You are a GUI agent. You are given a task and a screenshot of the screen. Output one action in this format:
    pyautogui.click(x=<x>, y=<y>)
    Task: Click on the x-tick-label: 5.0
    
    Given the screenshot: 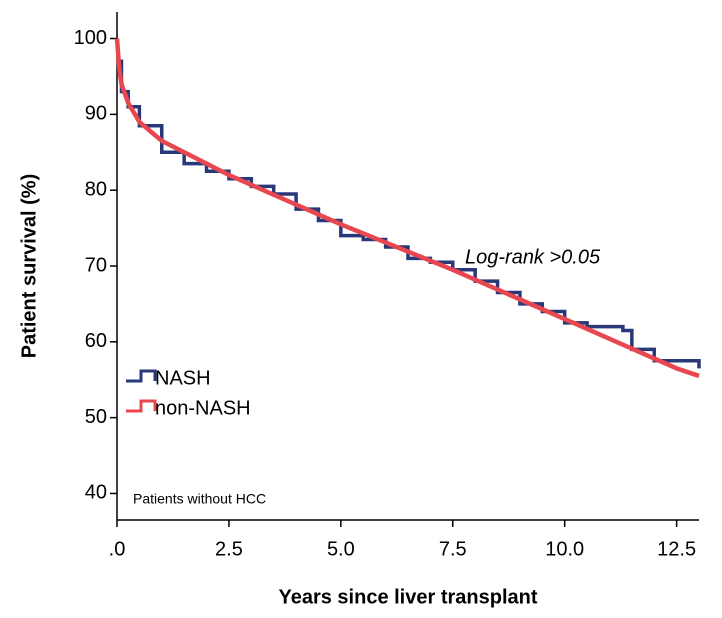 What is the action you would take?
    pyautogui.click(x=341, y=549)
    